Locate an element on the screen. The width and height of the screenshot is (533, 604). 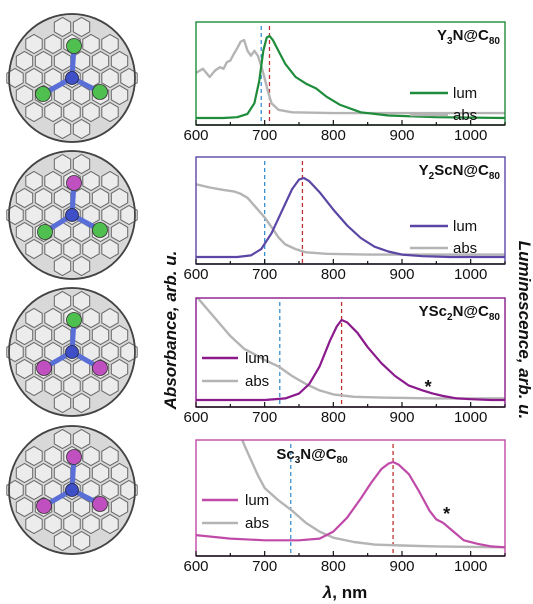
panel-1: 600 700 800 900 1000 Y3N@C80 lum abs is located at coordinates (344, 82).